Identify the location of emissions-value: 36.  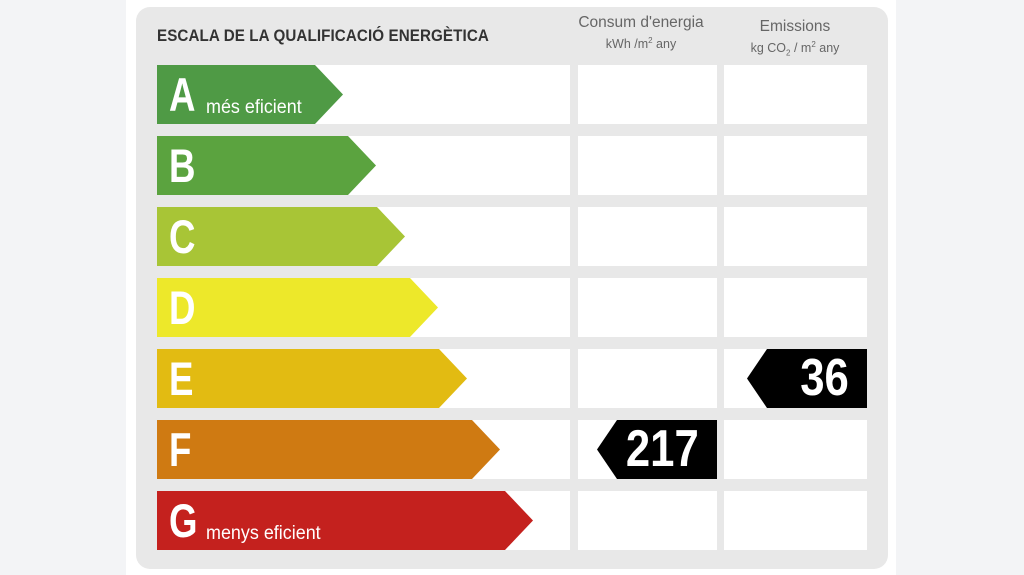
(824, 378).